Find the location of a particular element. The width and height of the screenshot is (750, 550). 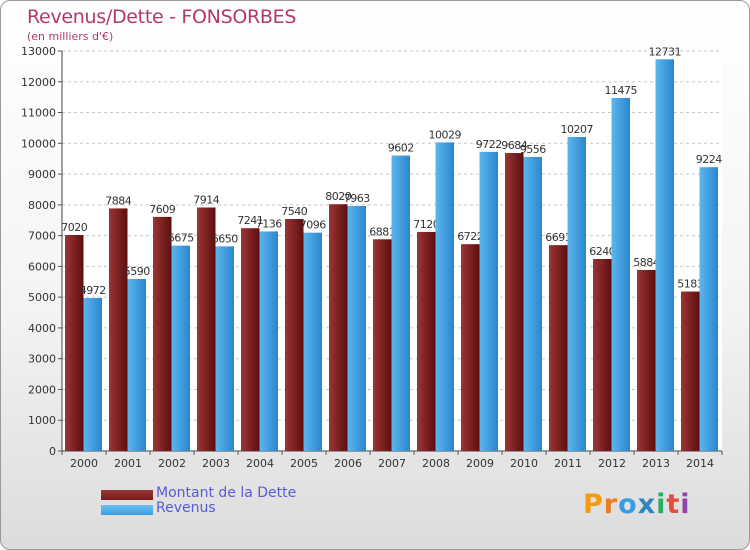

logo-letter: x is located at coordinates (647, 504).